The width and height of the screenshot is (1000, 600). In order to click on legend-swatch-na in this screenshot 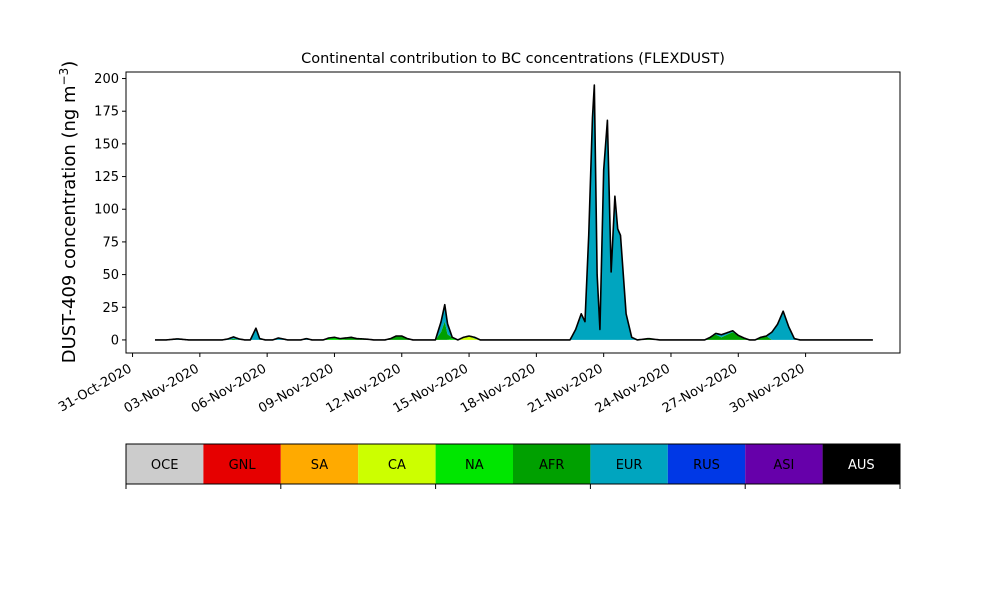, I will do `click(474, 464)`.